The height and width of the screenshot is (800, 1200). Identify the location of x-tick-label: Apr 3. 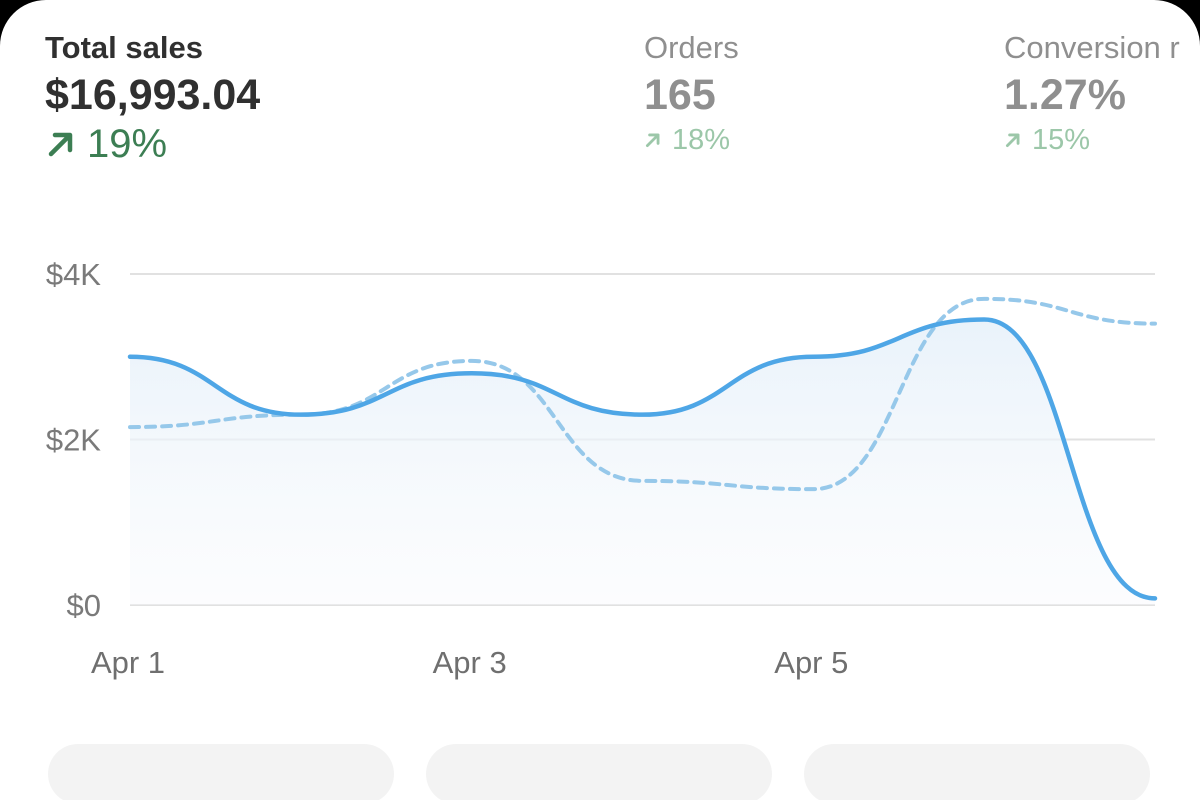
(470, 662).